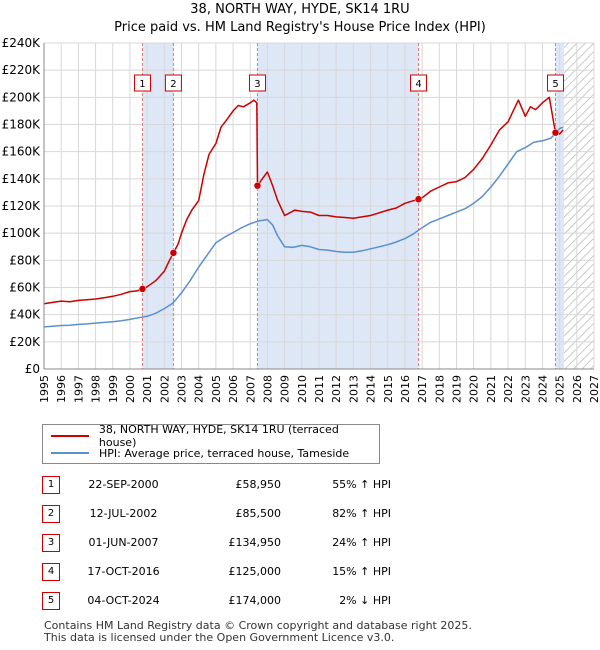 The image size is (600, 650). Describe the element at coordinates (300, 9) in the screenshot. I see `chart-title: 38, NORTH WAY, HYDE, SK14 1RU` at that location.